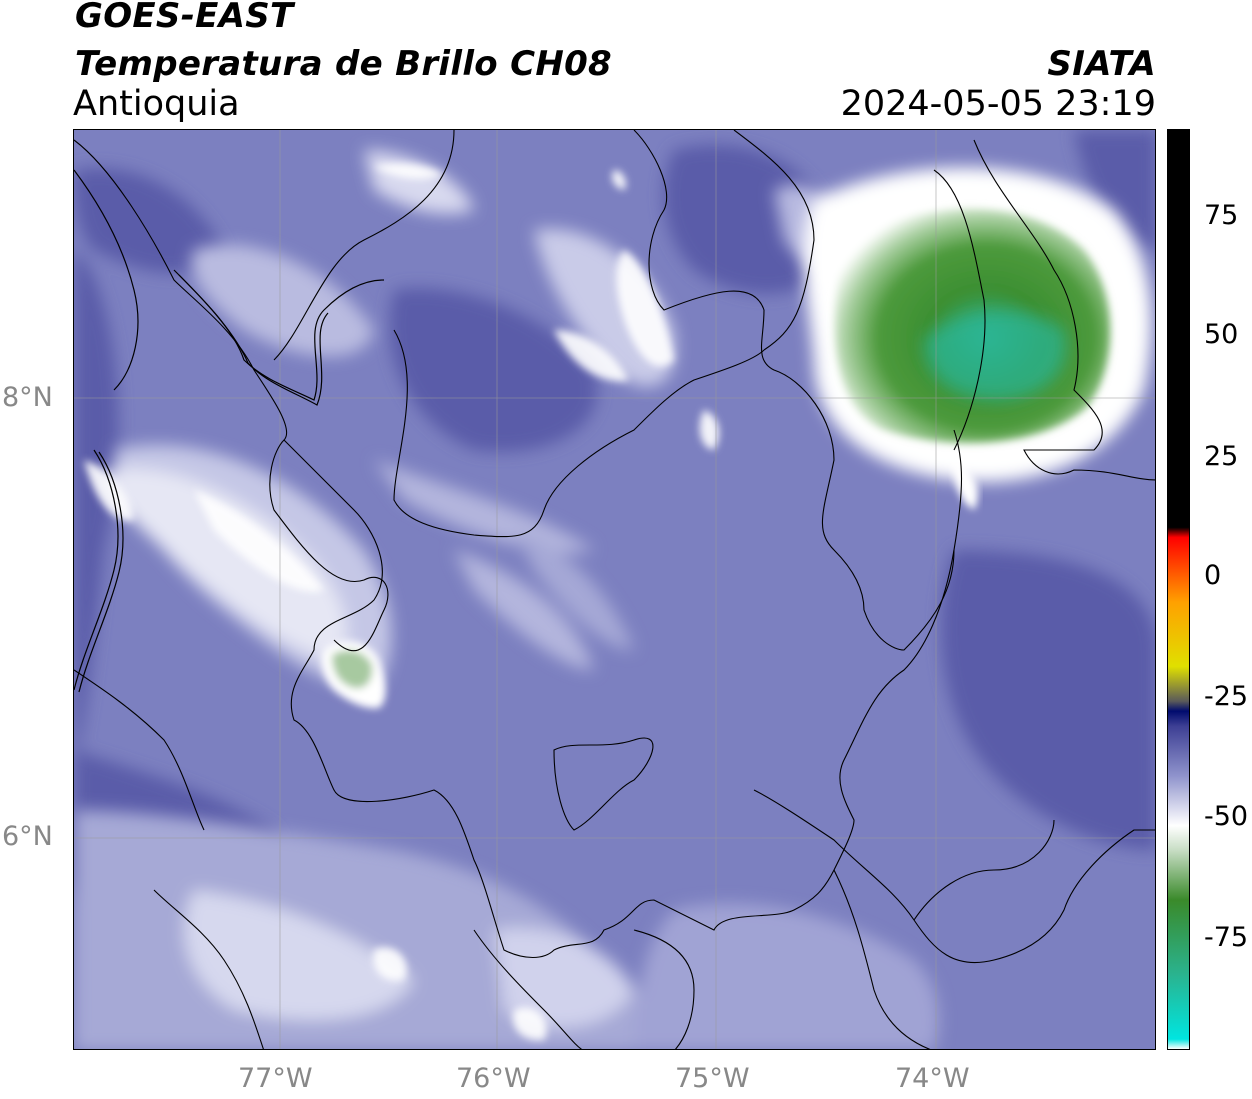  I want to click on colorbar-tick-0: 0, so click(1213, 575).